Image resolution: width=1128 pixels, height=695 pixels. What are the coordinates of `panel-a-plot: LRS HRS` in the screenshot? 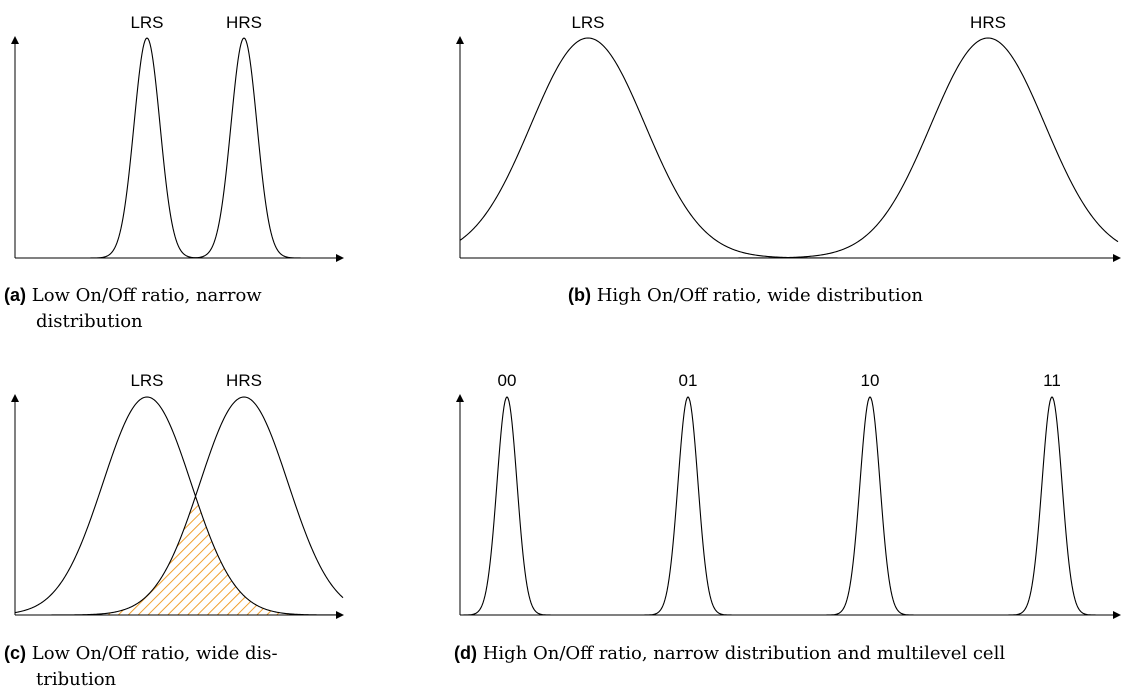 It's located at (177, 137).